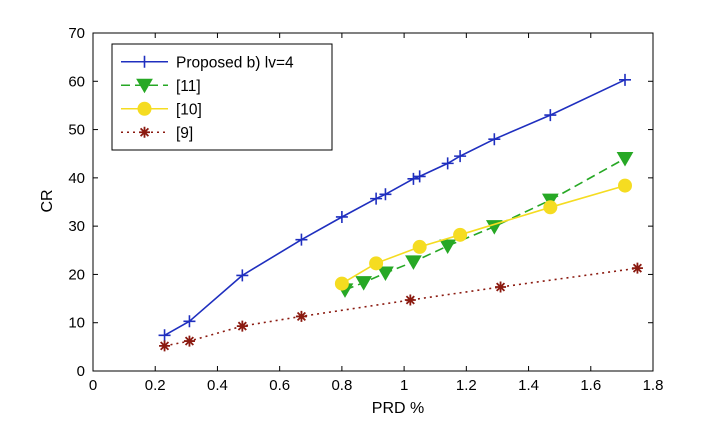 The image size is (708, 426). Describe the element at coordinates (76, 226) in the screenshot. I see `y-tick-label: 30` at that location.